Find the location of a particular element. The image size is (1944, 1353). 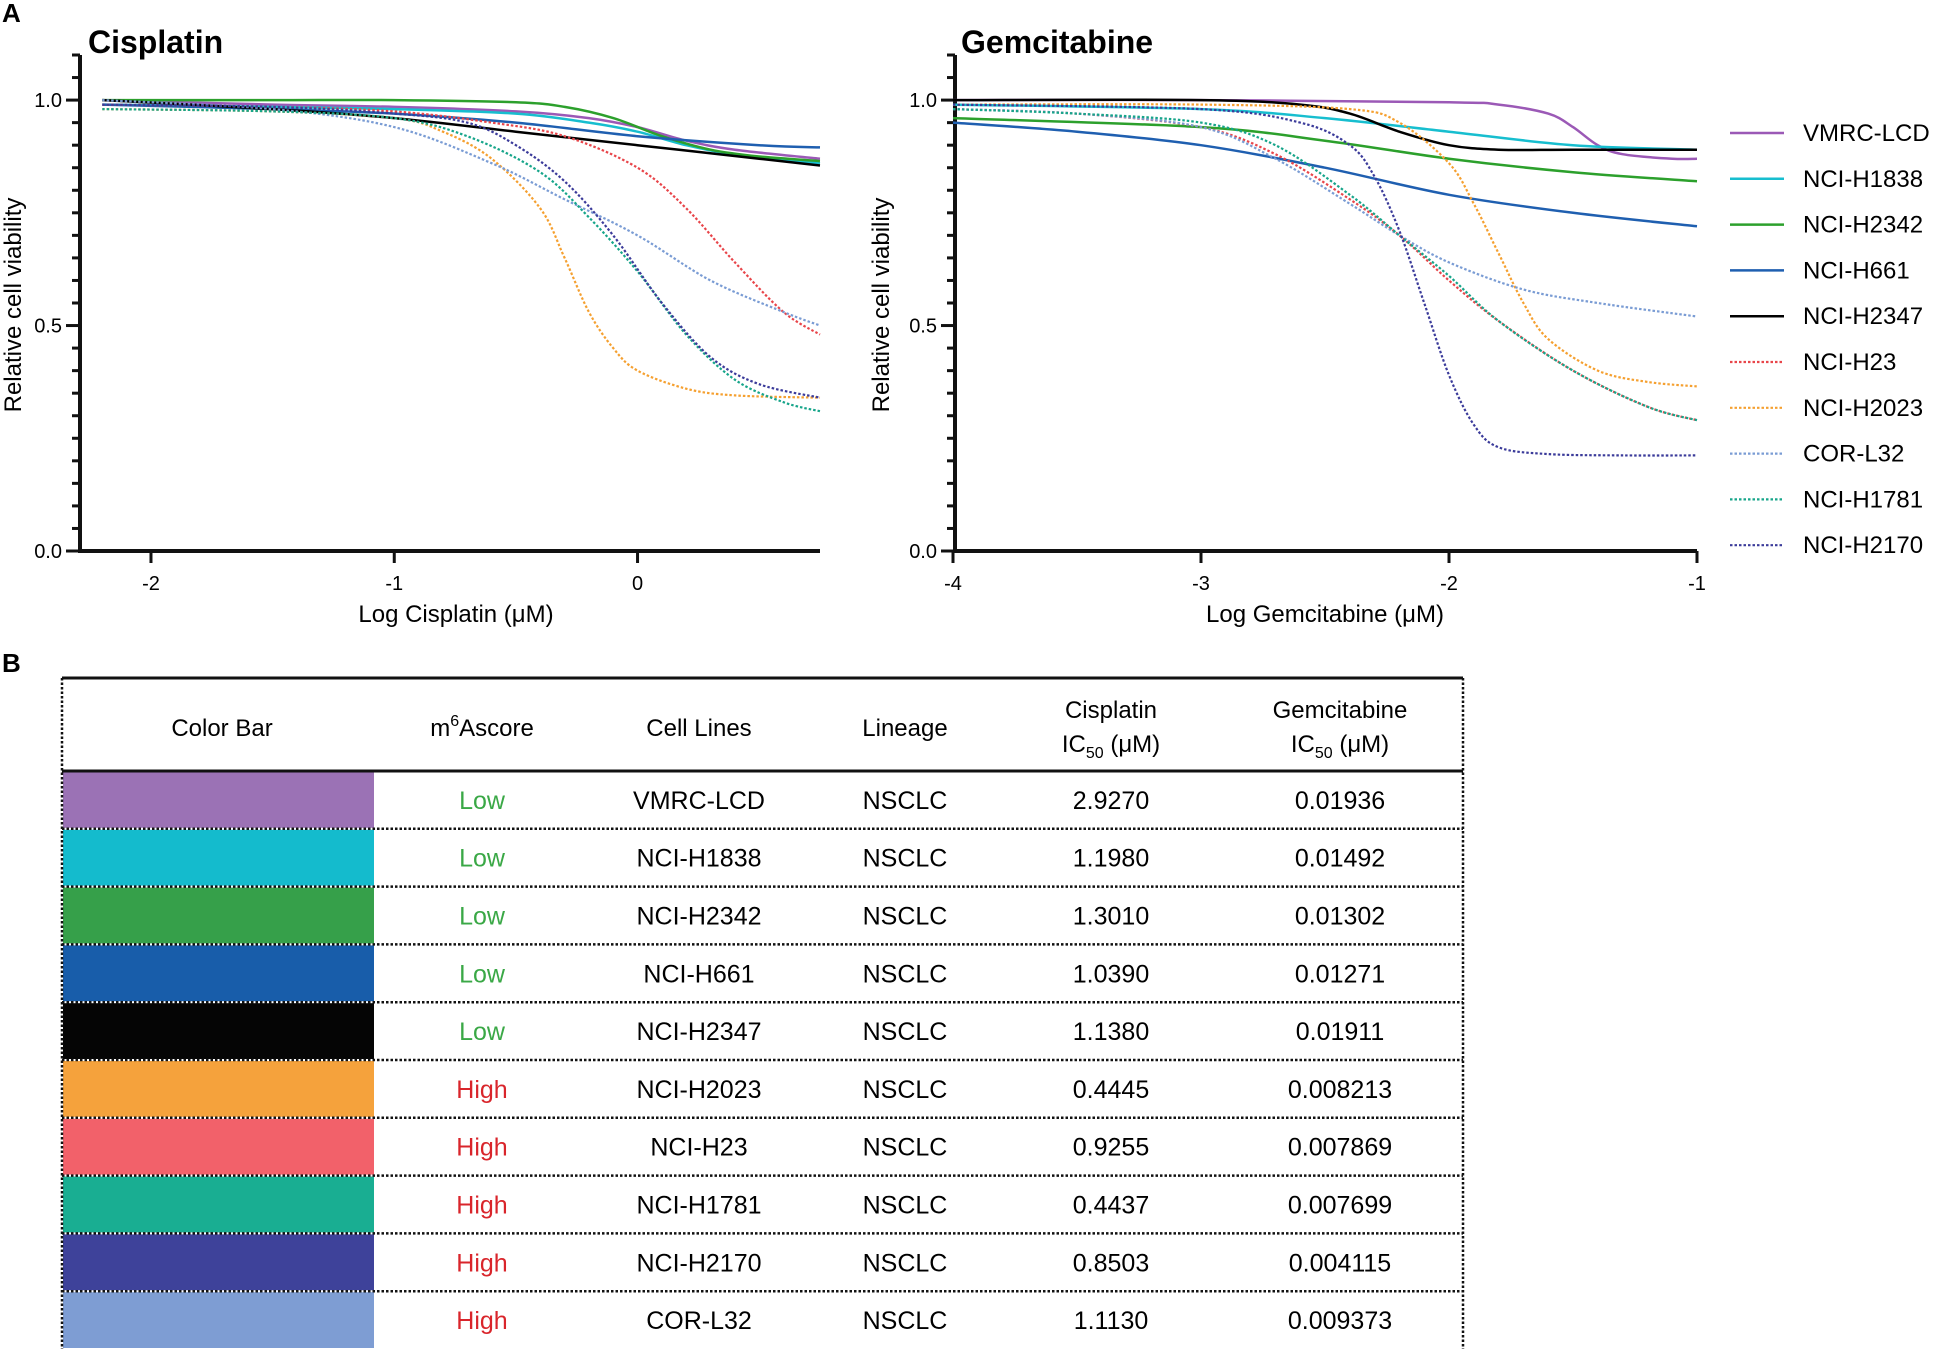

gemcitabine-line-nci-h2170 is located at coordinates (1325, 280).